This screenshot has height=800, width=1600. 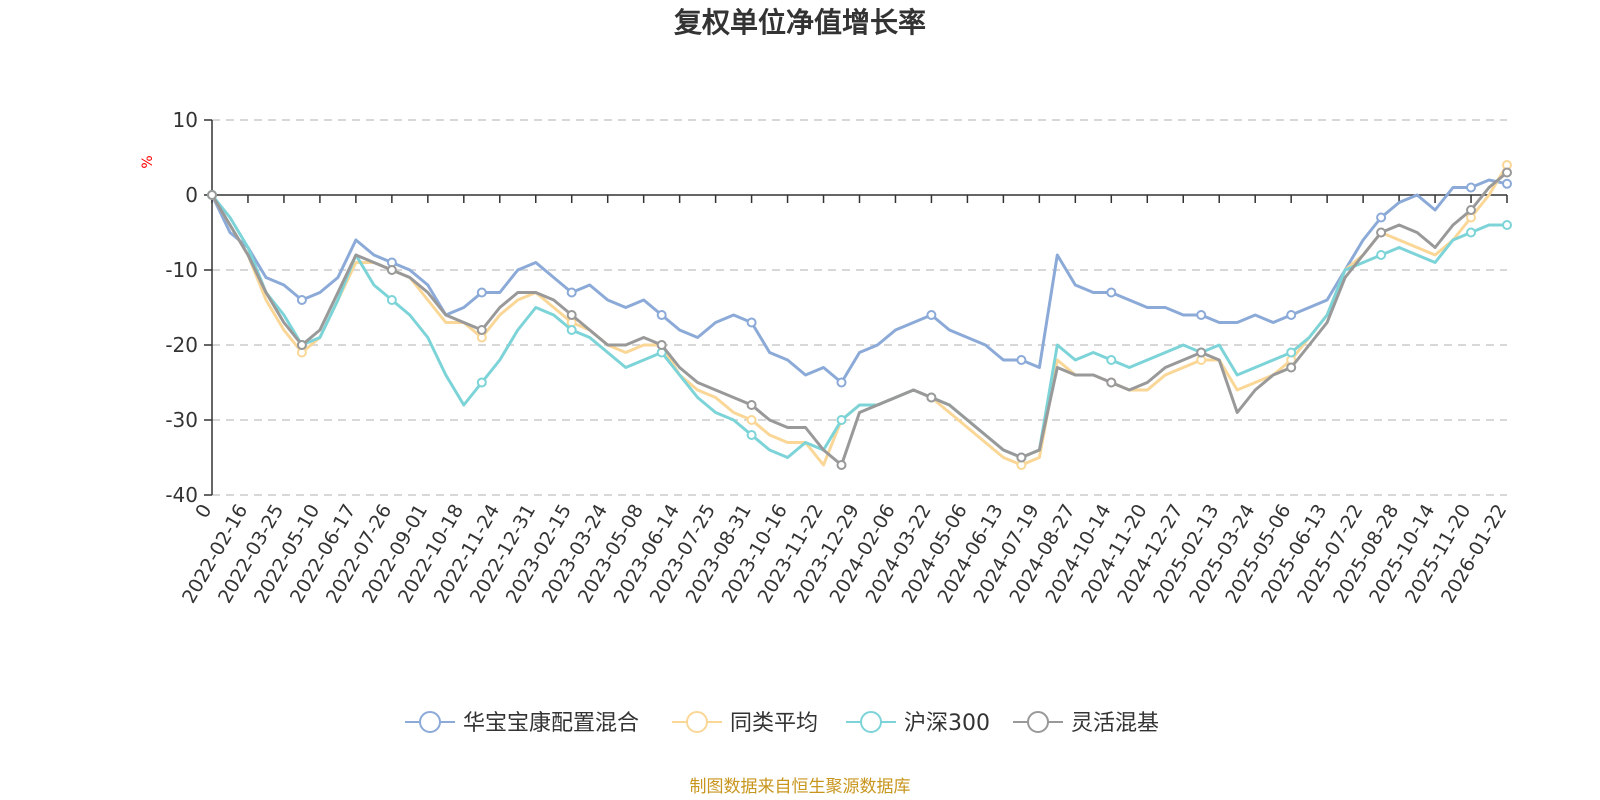 I want to click on legend: 华宝宝康配置混合 同类平均 沪深300 灵活混基, so click(x=782, y=723).